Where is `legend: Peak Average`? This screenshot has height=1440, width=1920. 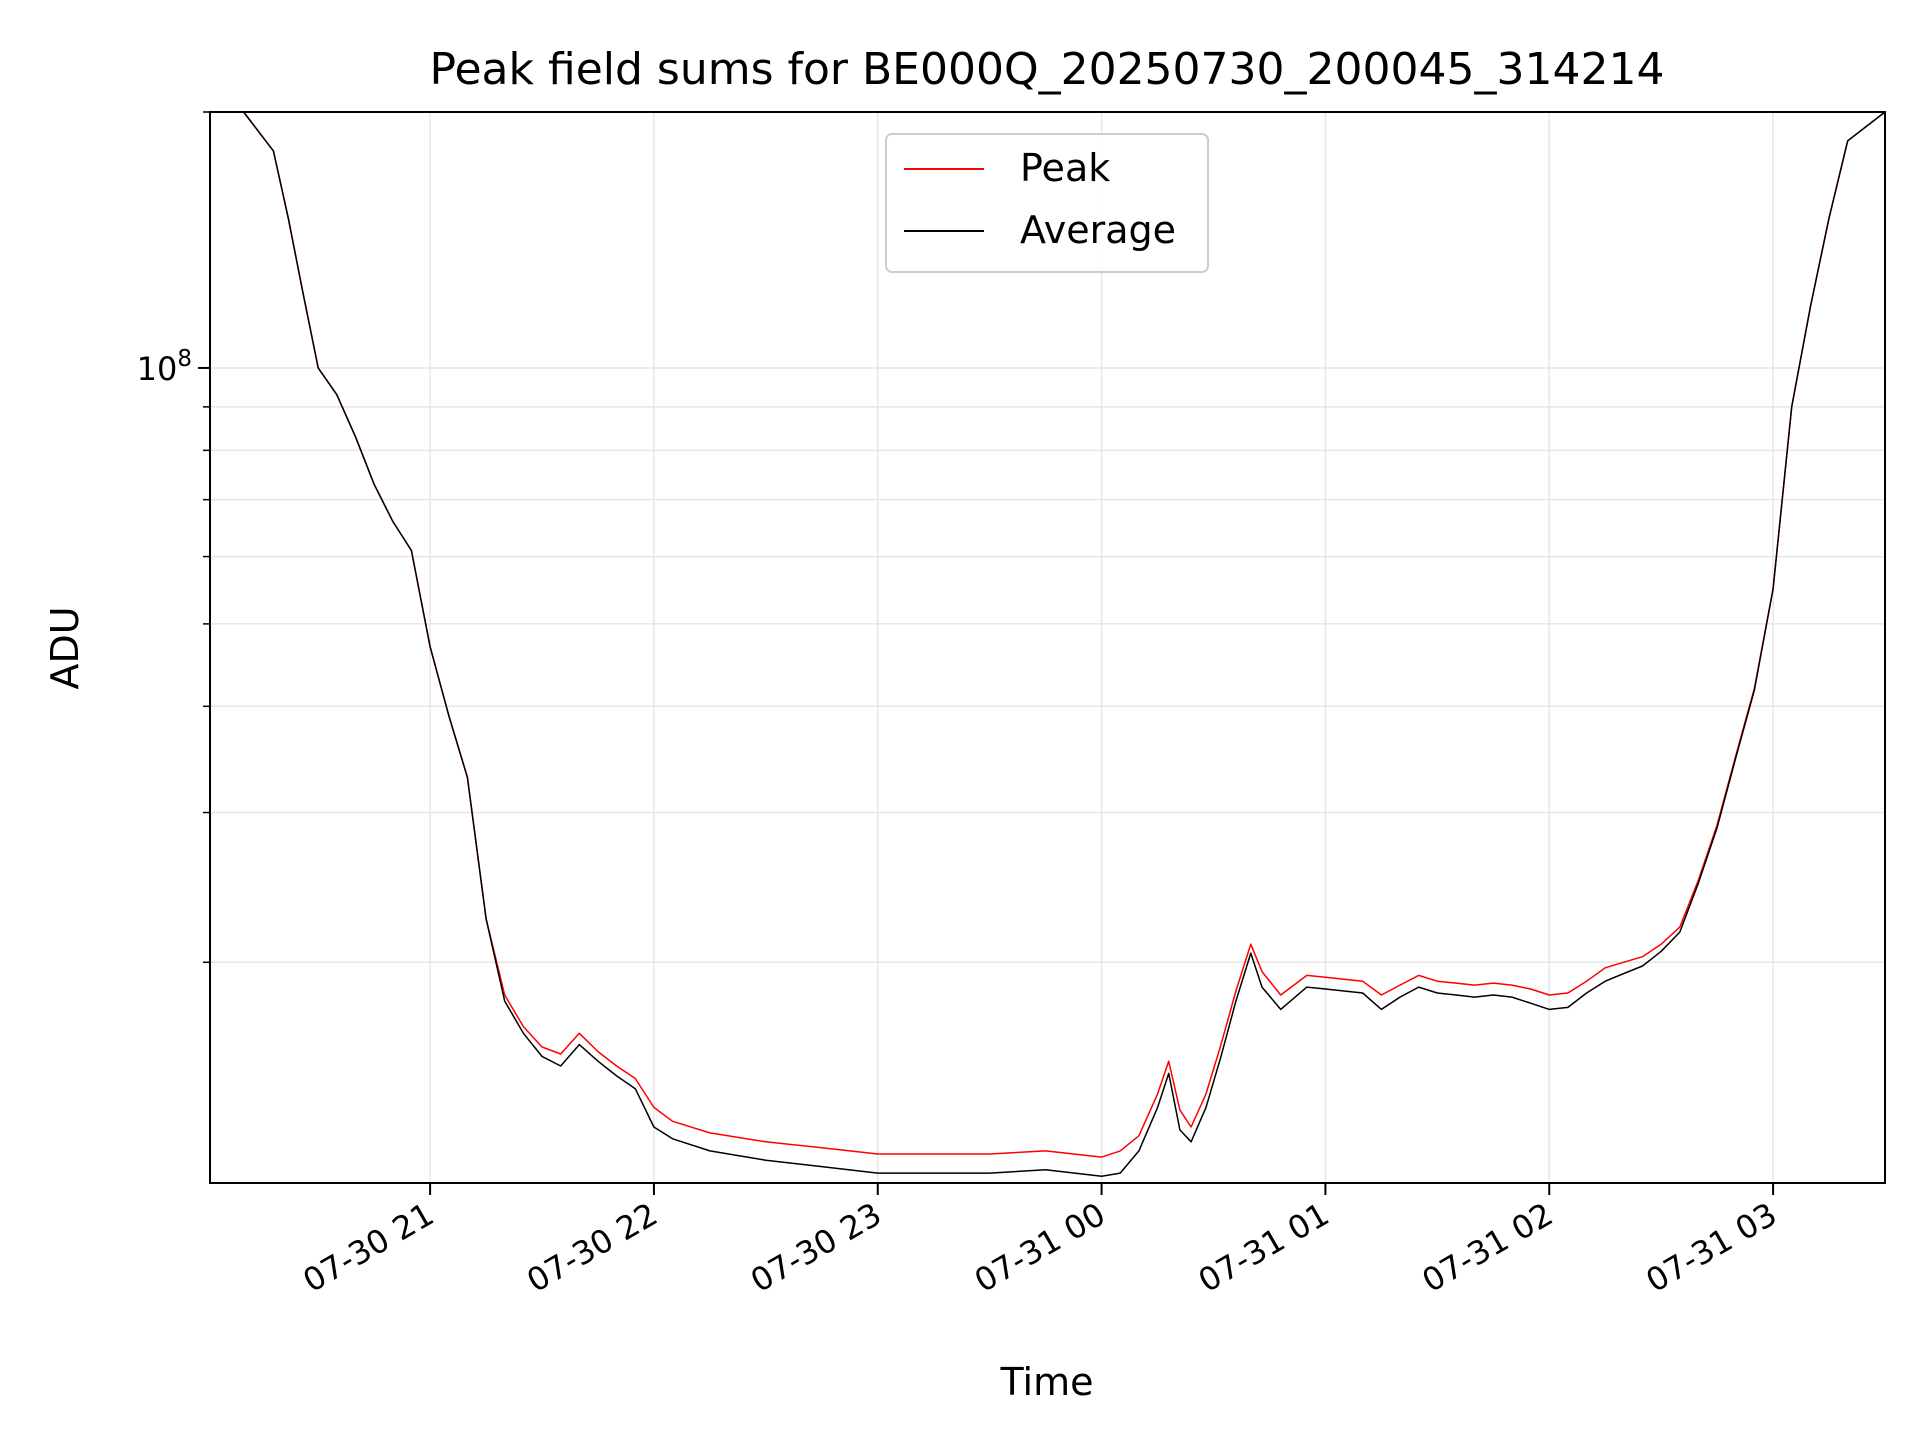
legend: Peak Average is located at coordinates (1047, 203).